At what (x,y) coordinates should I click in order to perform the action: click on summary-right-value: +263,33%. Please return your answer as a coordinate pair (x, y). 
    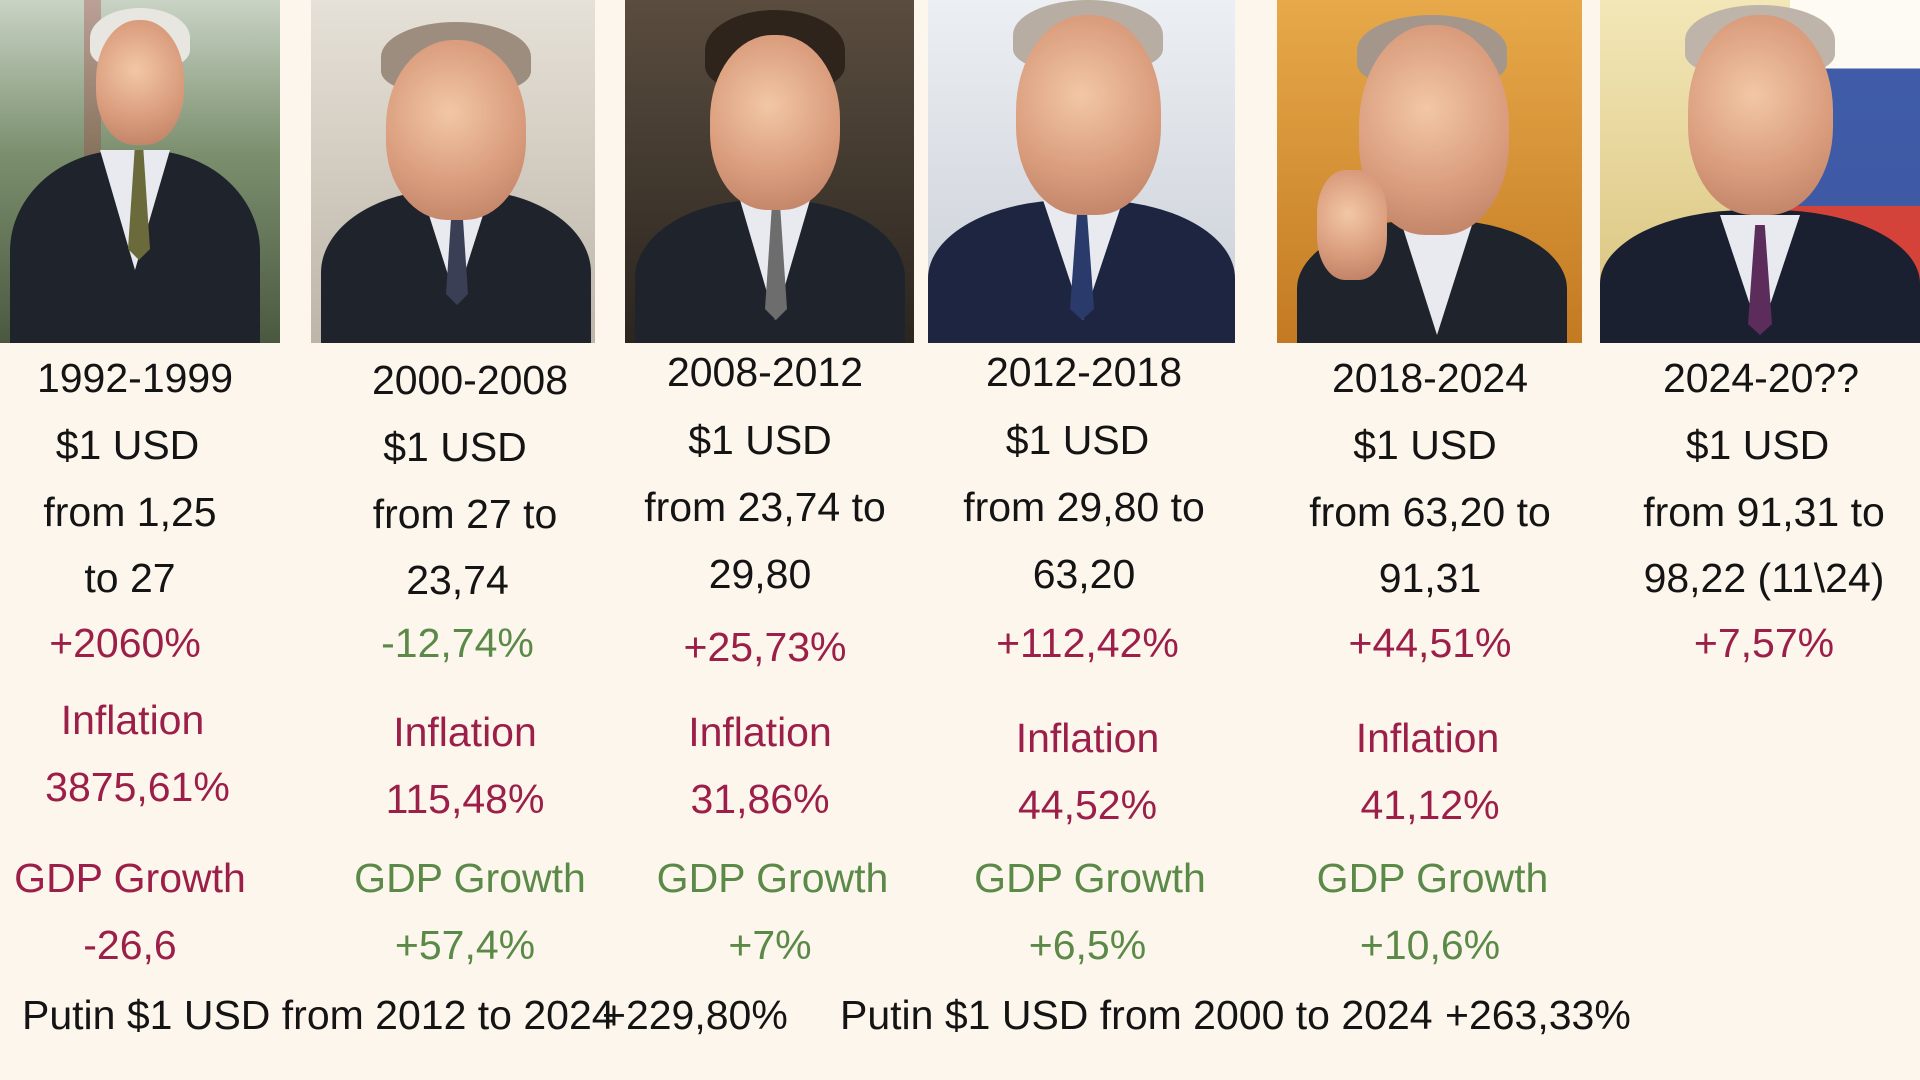
    Looking at the image, I should click on (1538, 1015).